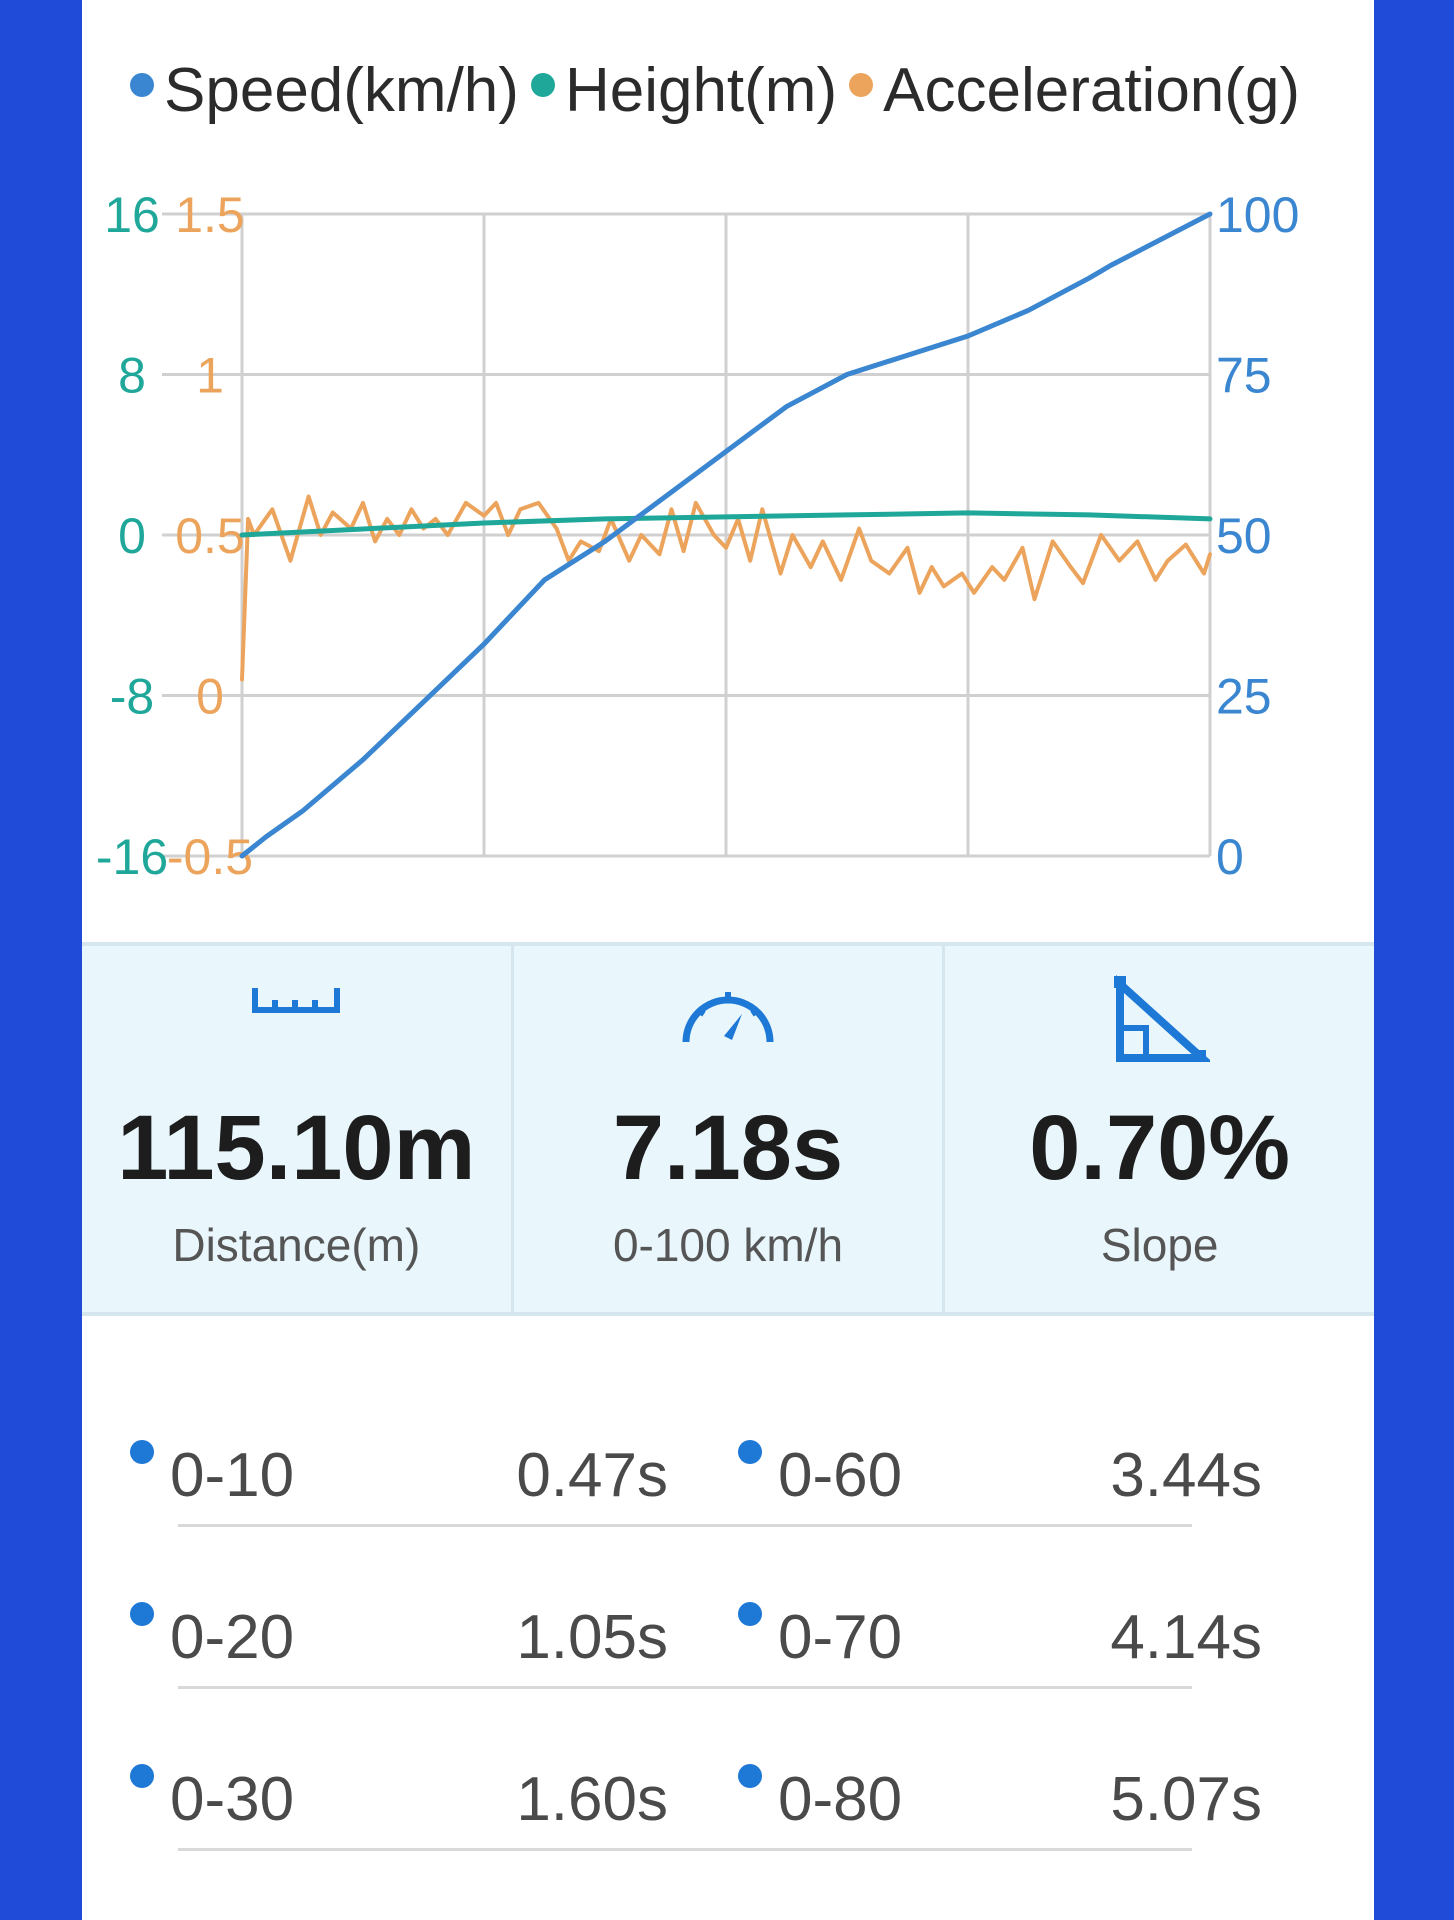  Describe the element at coordinates (382, 1481) in the screenshot. I see `split-item: 0-10 0.47s` at that location.